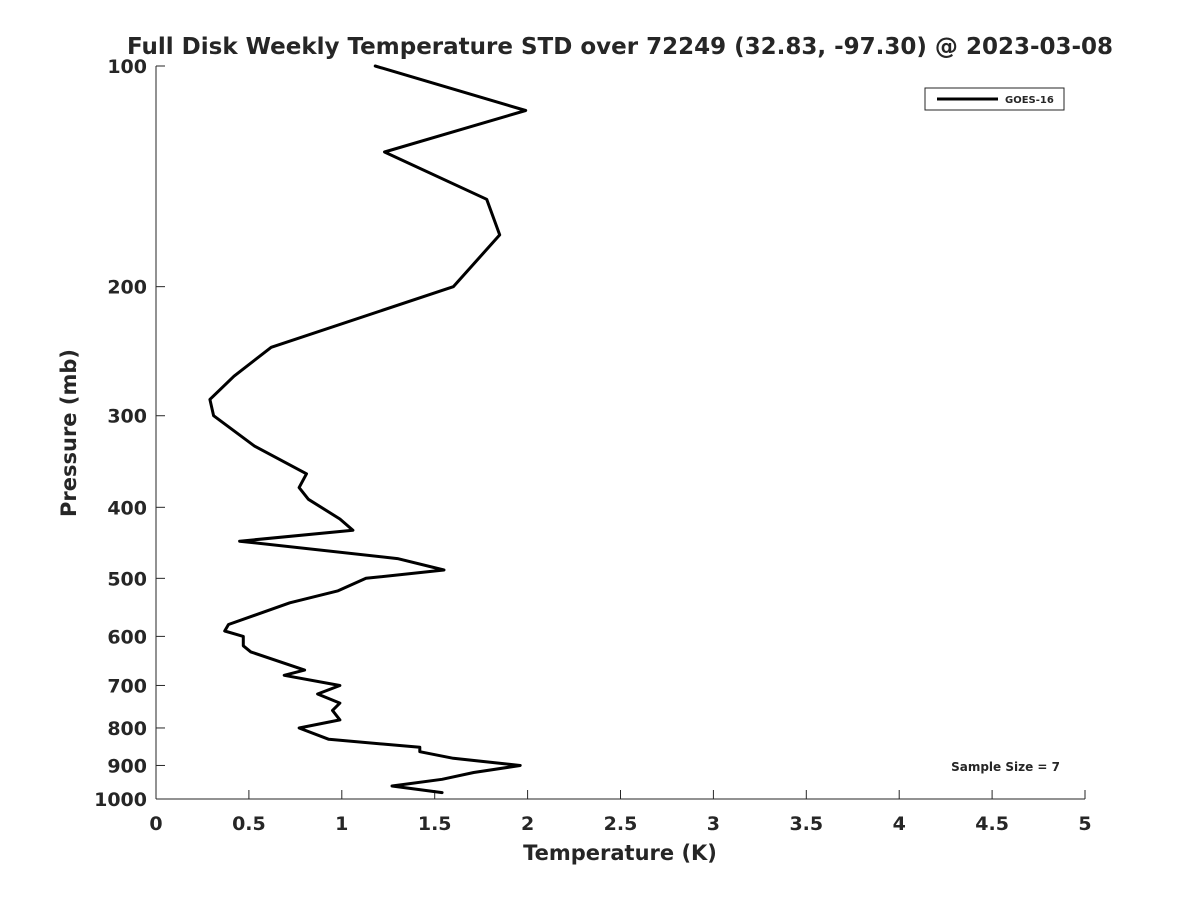 This screenshot has width=1200, height=904. I want to click on y-tick-label: 800, so click(127, 729).